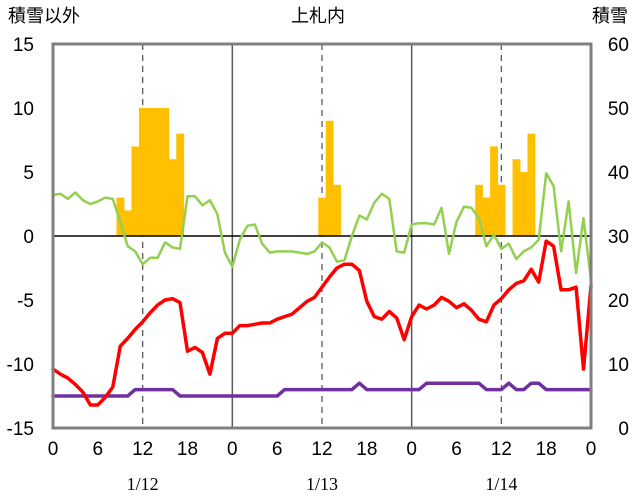  I want to click on right-axis-ticks: 60 50 40 30 20 10 0, so click(618, 237).